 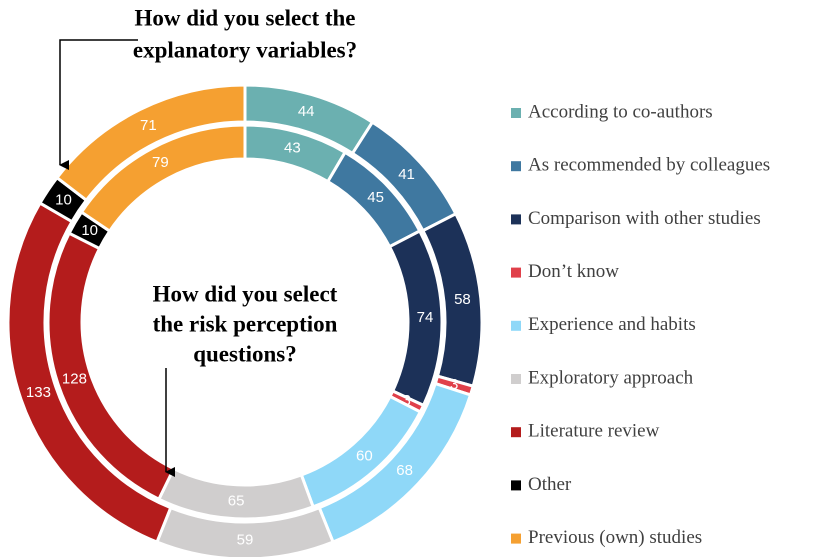 What do you see at coordinates (245, 323) in the screenshot?
I see `ring-title: the risk perception` at bounding box center [245, 323].